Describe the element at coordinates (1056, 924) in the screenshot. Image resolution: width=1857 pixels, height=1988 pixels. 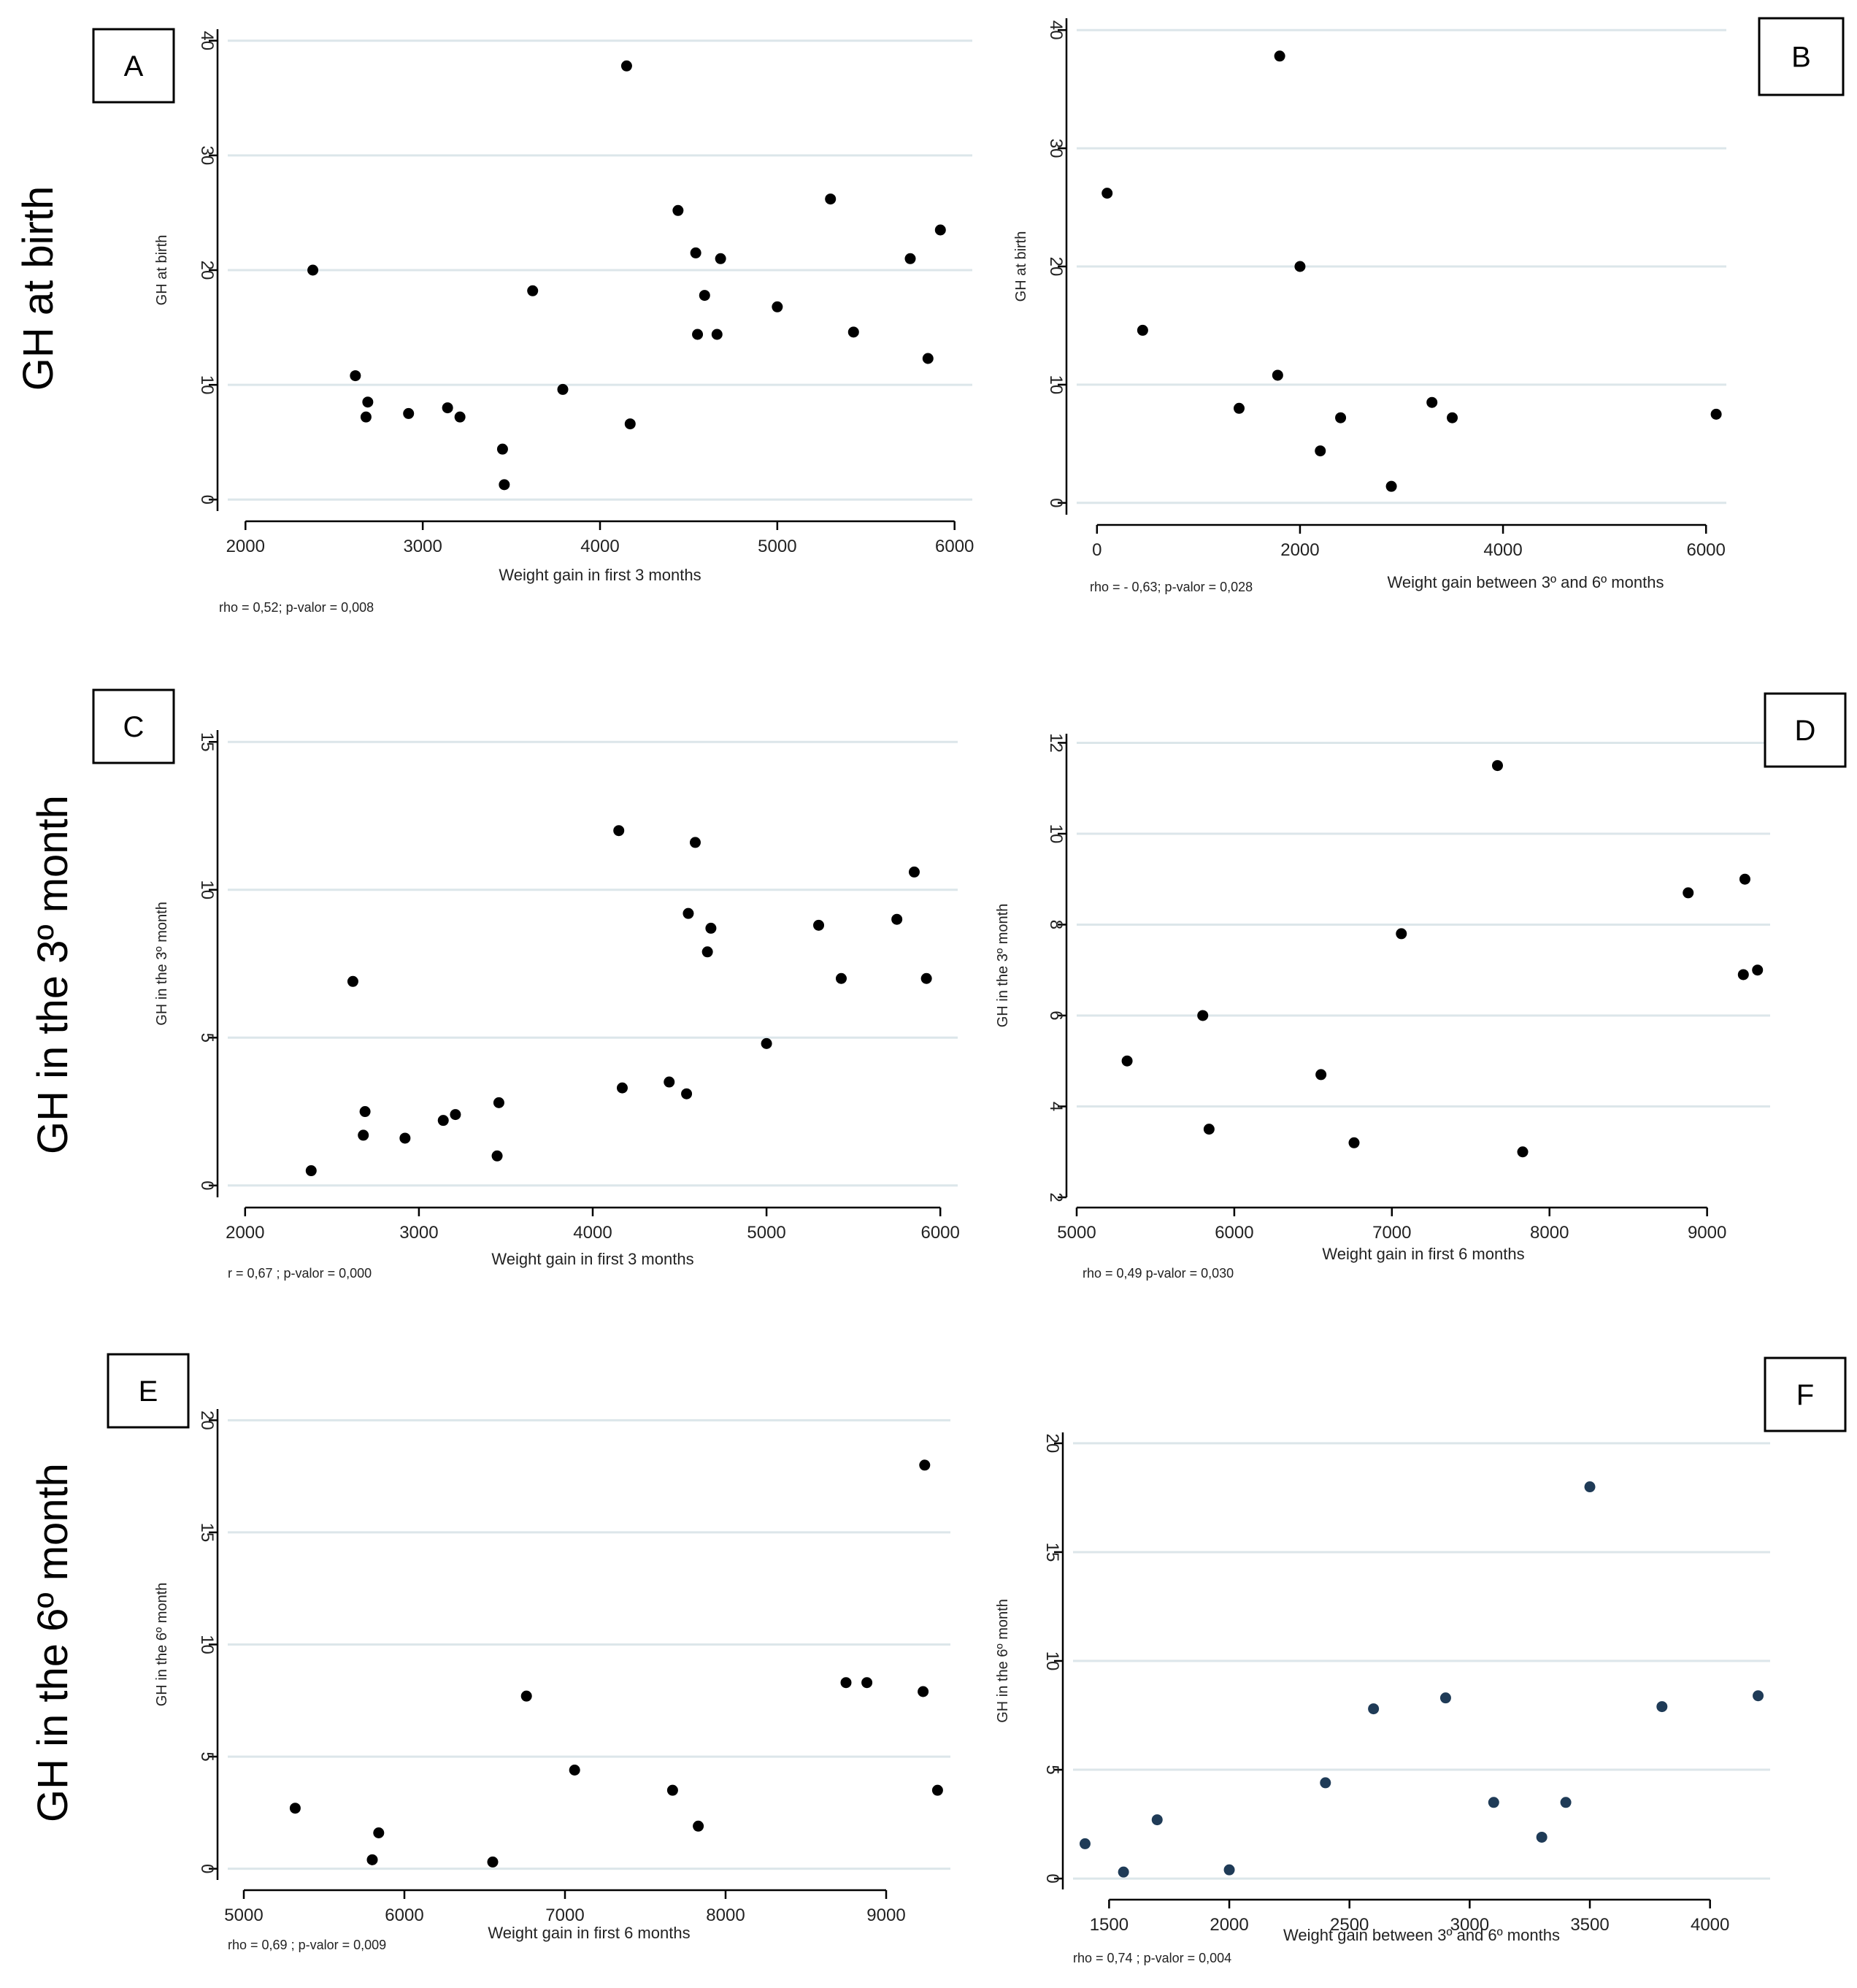
I see `y-tick-label: 8` at that location.